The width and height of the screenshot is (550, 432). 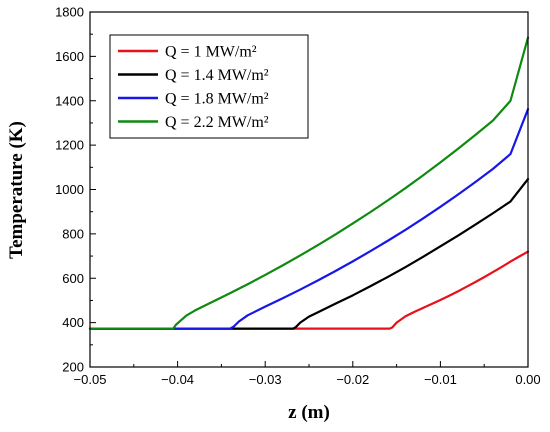 What do you see at coordinates (69, 56) in the screenshot?
I see `y-tick-label: 1600` at bounding box center [69, 56].